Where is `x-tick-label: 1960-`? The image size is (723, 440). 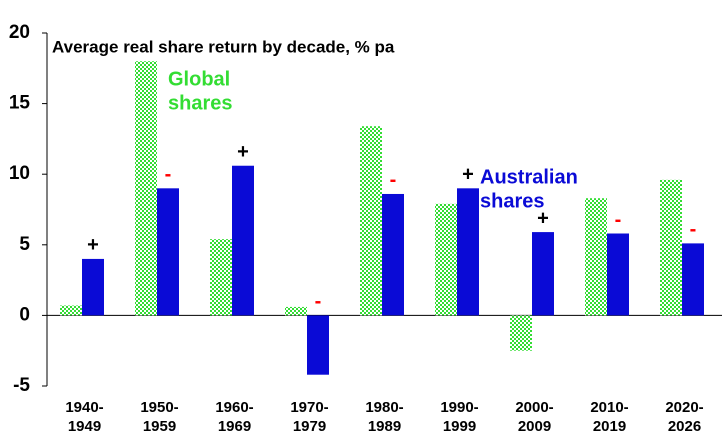 x-tick-label: 1960- is located at coordinates (234, 407).